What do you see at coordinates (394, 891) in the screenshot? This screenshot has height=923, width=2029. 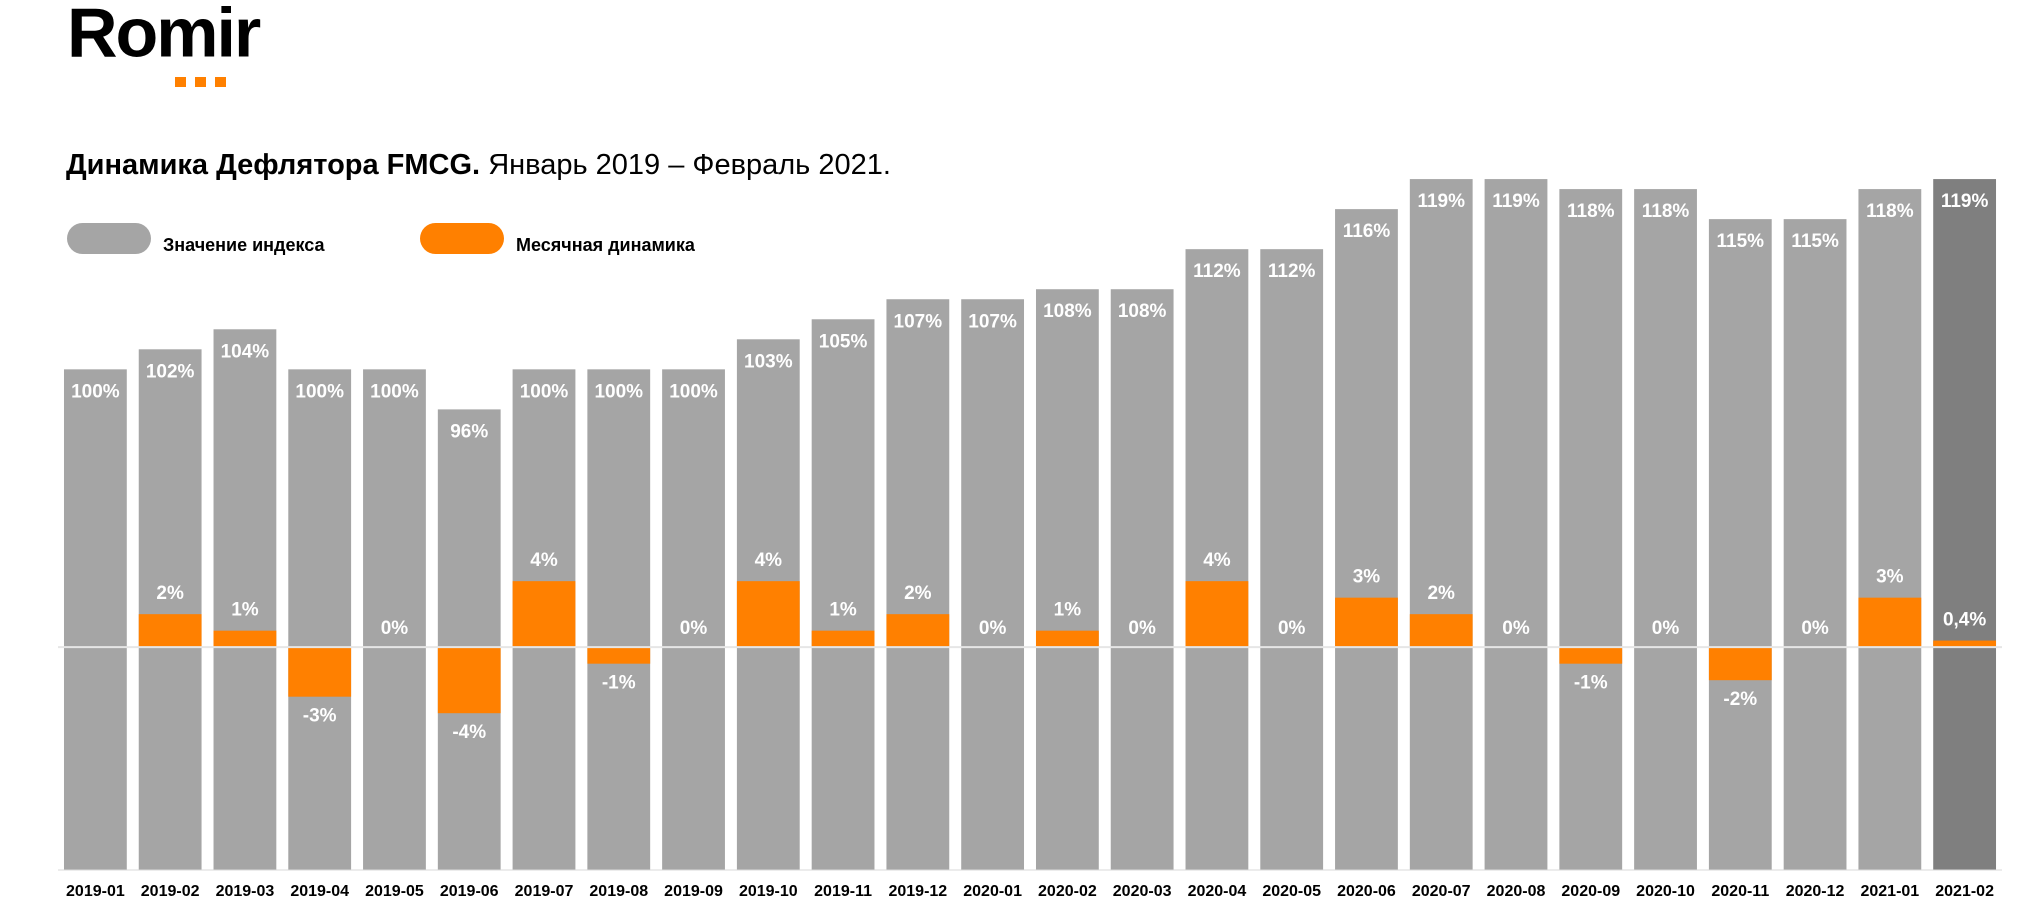 I see `x-tick-label: 2019-05` at bounding box center [394, 891].